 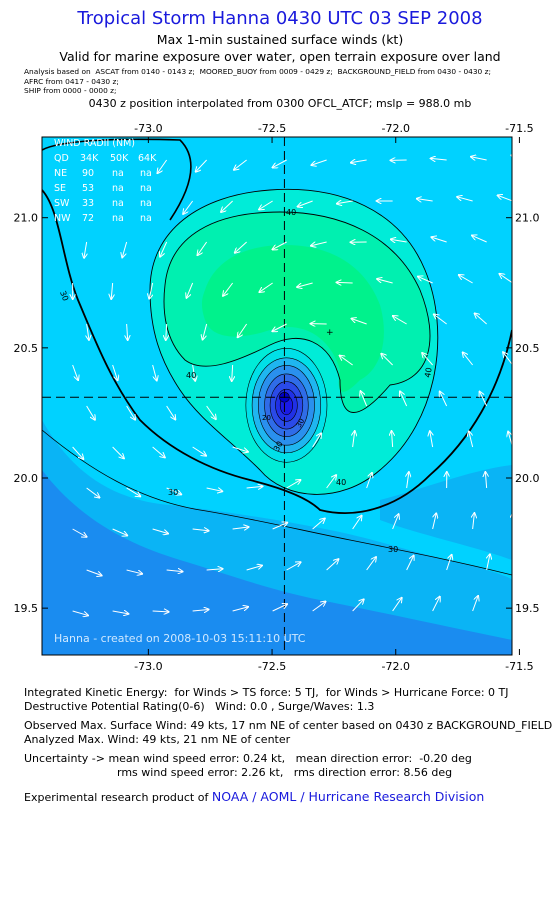 I want to click on lat-tick-label-left: 20.0, so click(x=26, y=478).